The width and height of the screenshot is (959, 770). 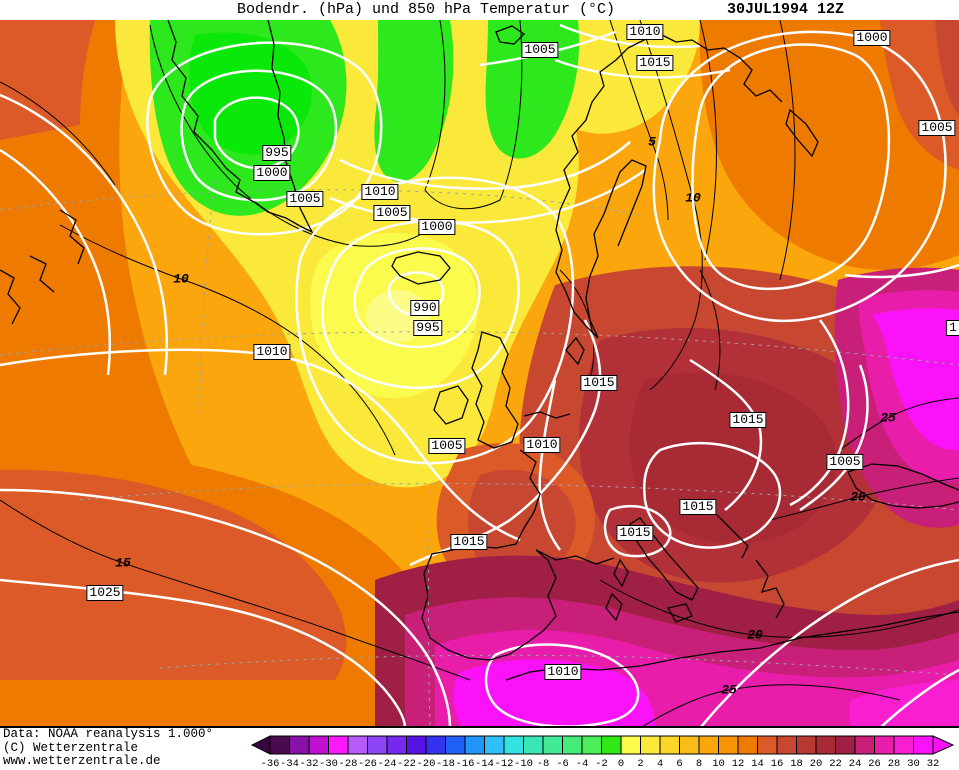 I want to click on colorbar-tick-label: 20, so click(x=816, y=764).